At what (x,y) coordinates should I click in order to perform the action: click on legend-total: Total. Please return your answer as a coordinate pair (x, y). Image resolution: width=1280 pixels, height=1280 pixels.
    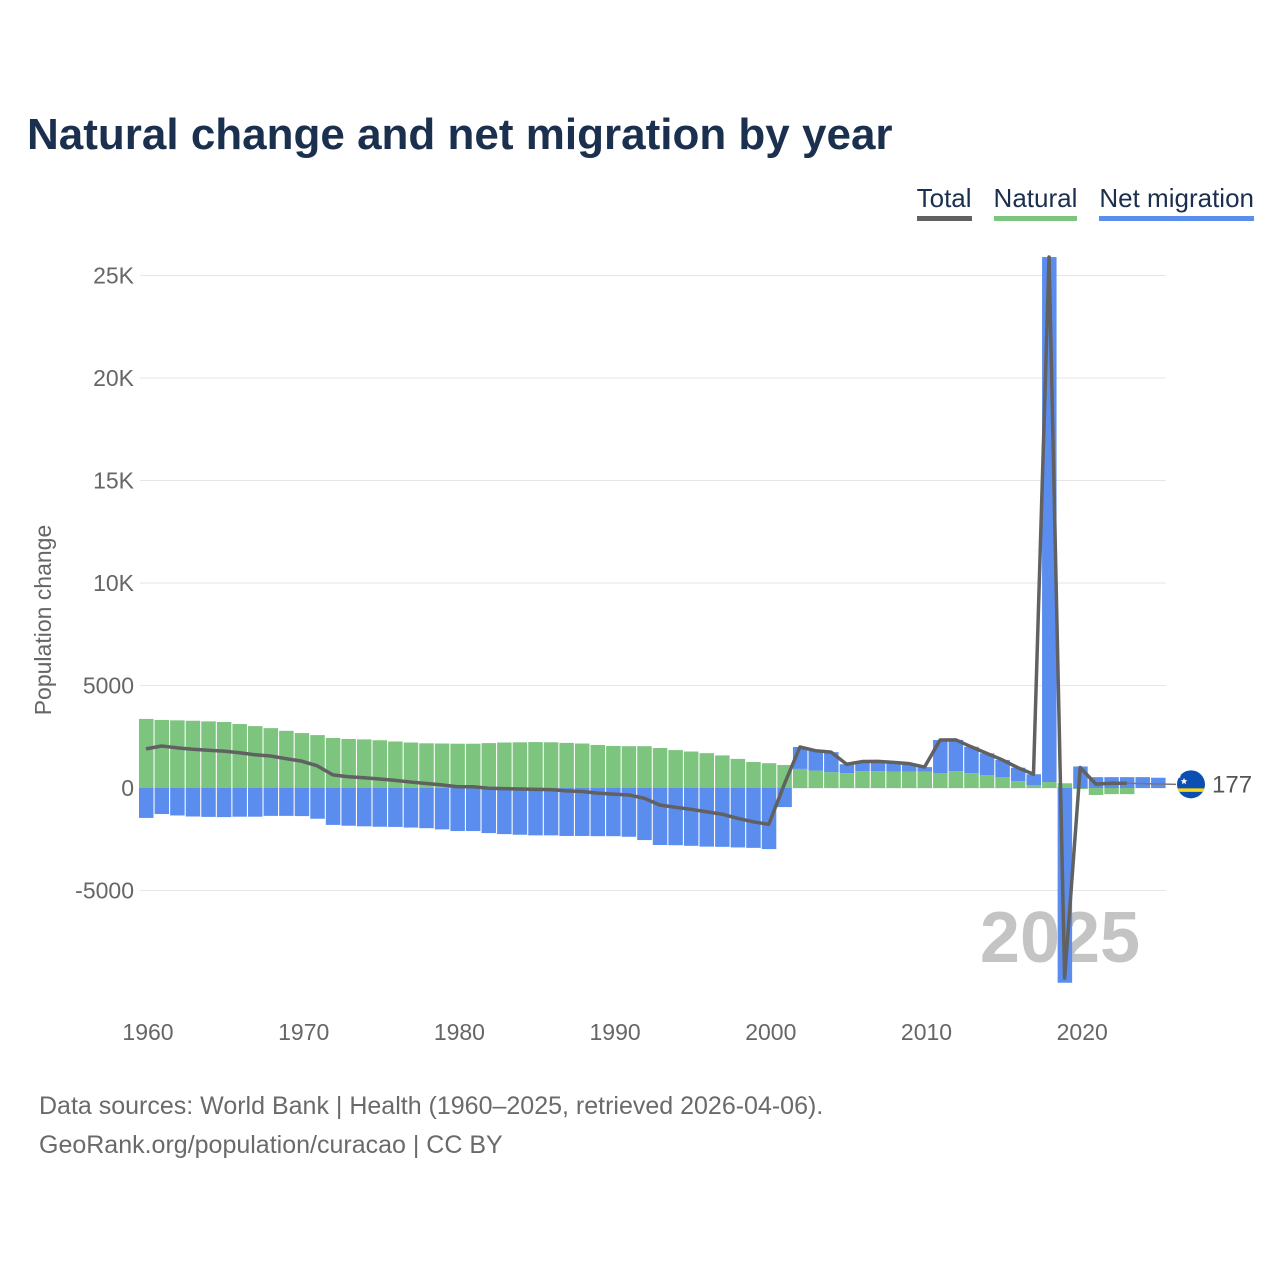
    Looking at the image, I should click on (944, 202).